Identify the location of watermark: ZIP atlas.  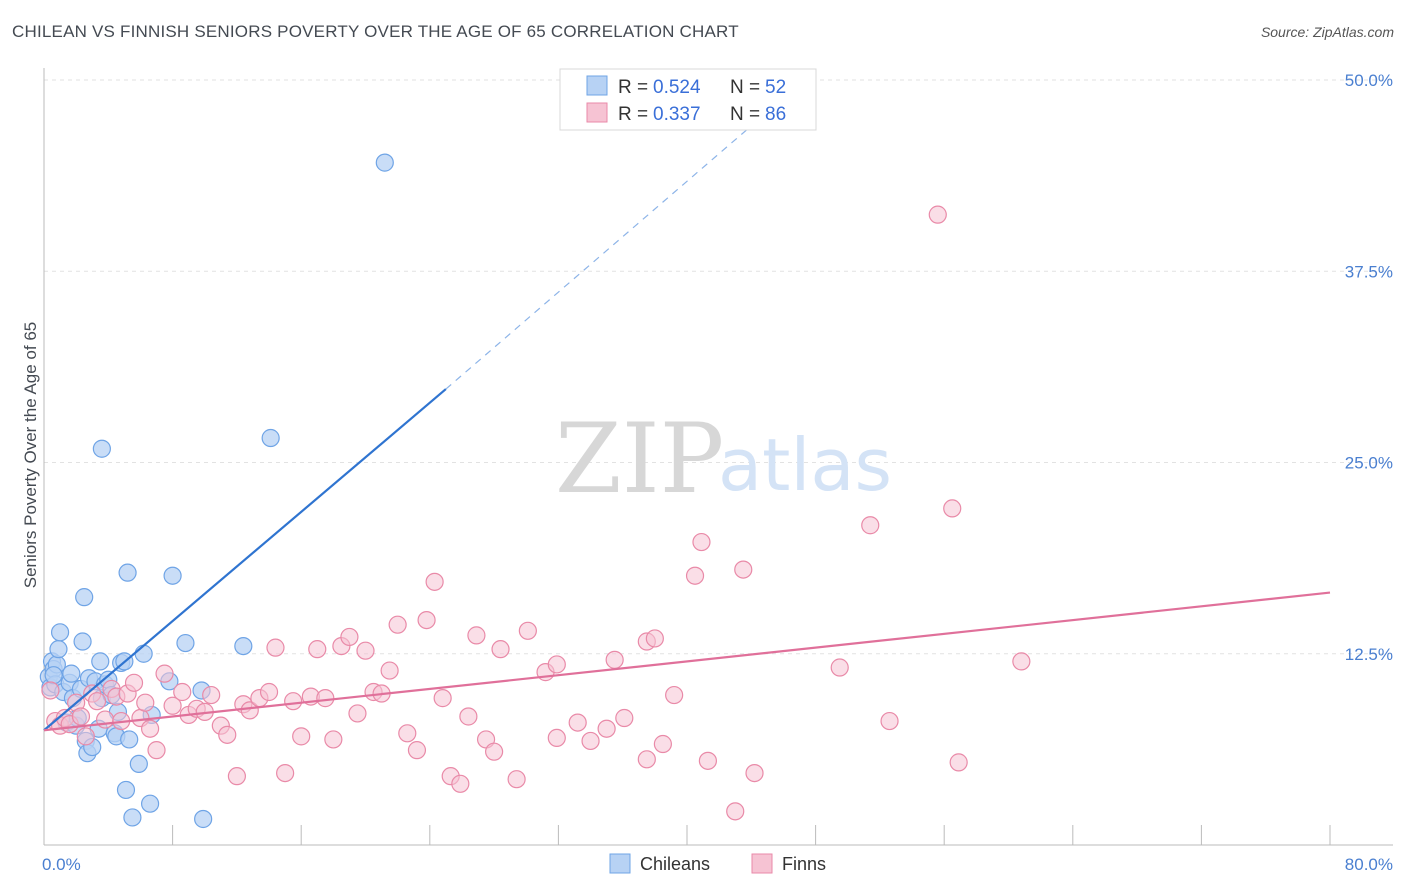
(723, 459).